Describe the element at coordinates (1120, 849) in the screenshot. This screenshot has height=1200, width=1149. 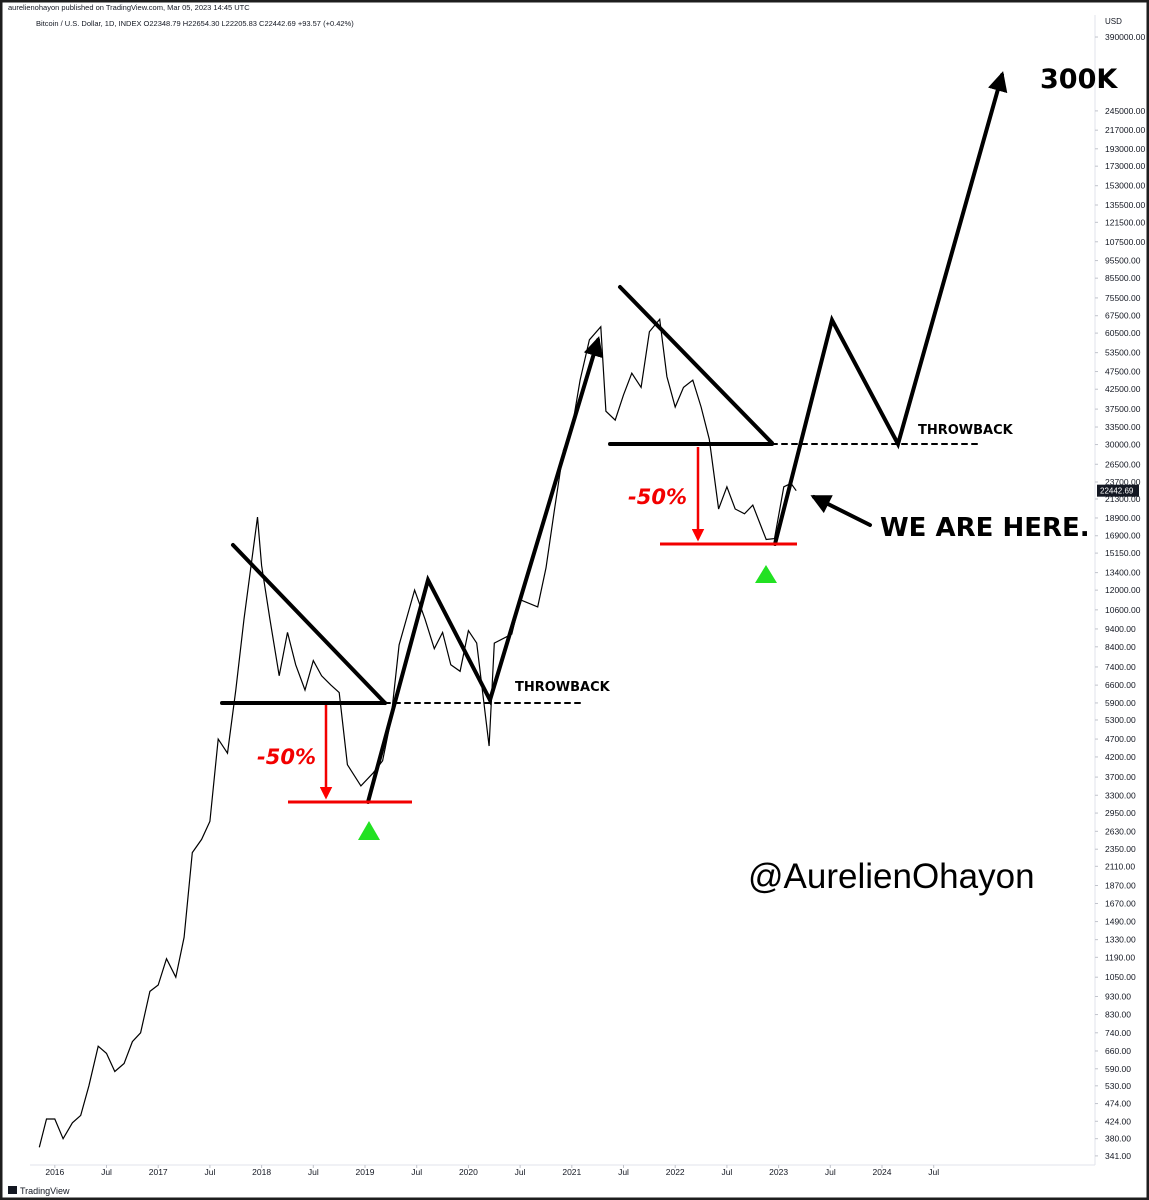
I see `y-tick-label: 2350.00` at that location.